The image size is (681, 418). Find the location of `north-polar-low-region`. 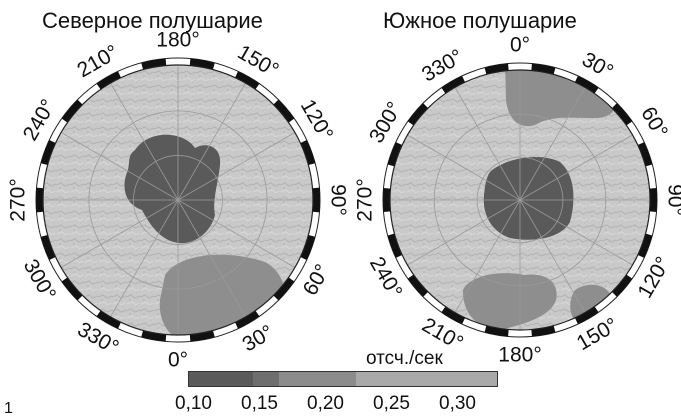

north-polar-low-region is located at coordinates (172, 189).